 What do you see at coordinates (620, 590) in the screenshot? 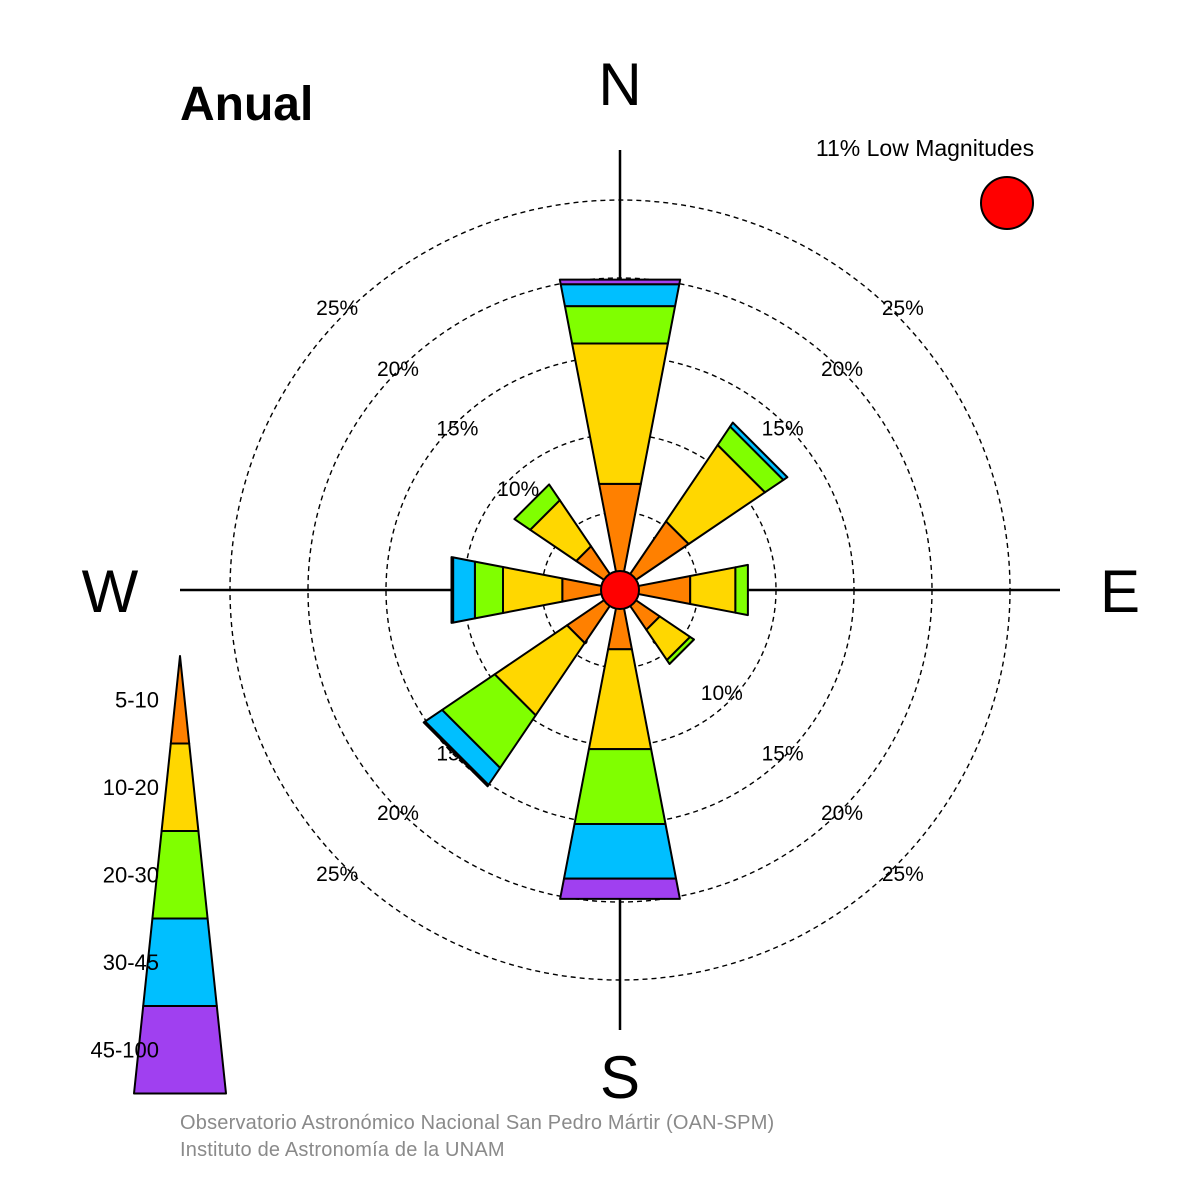
I see `calm-center-dot` at bounding box center [620, 590].